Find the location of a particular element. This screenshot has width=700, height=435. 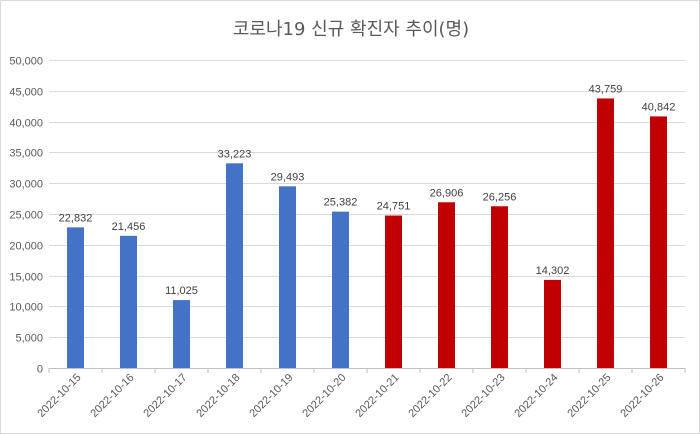

y-tick-label: 25,000 is located at coordinates (26, 216).